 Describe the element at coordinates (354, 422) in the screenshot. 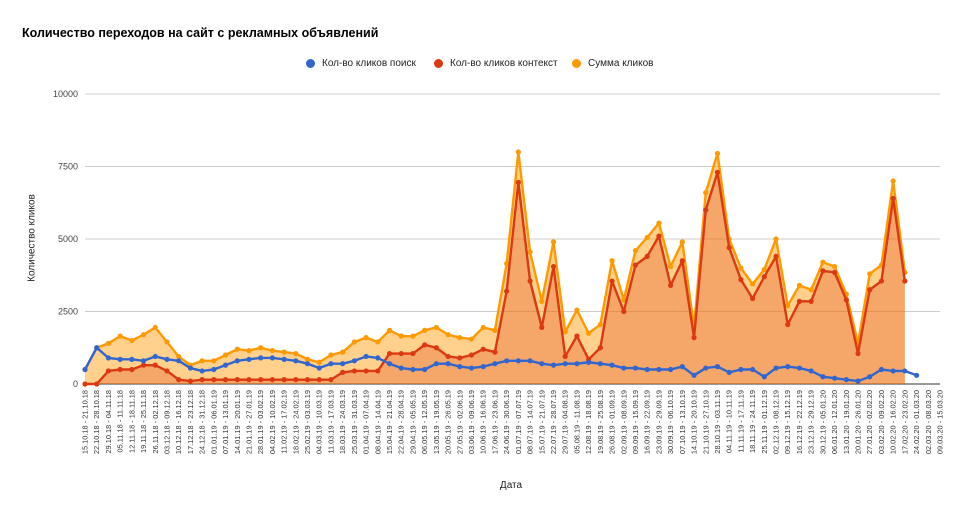

I see `x-tick-label: 25.03.19 - 31.03.19` at that location.